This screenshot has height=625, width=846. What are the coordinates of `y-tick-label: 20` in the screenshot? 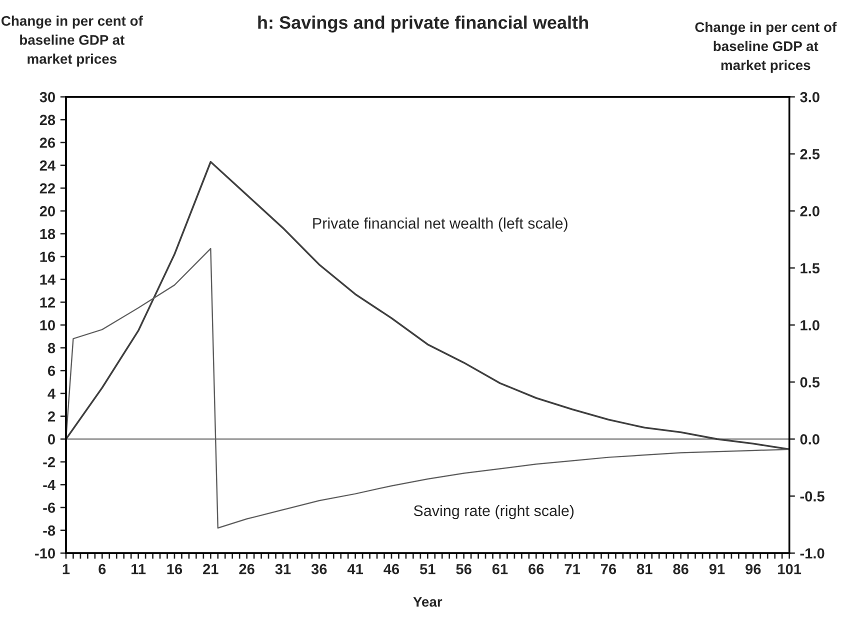 It's located at (47, 211).